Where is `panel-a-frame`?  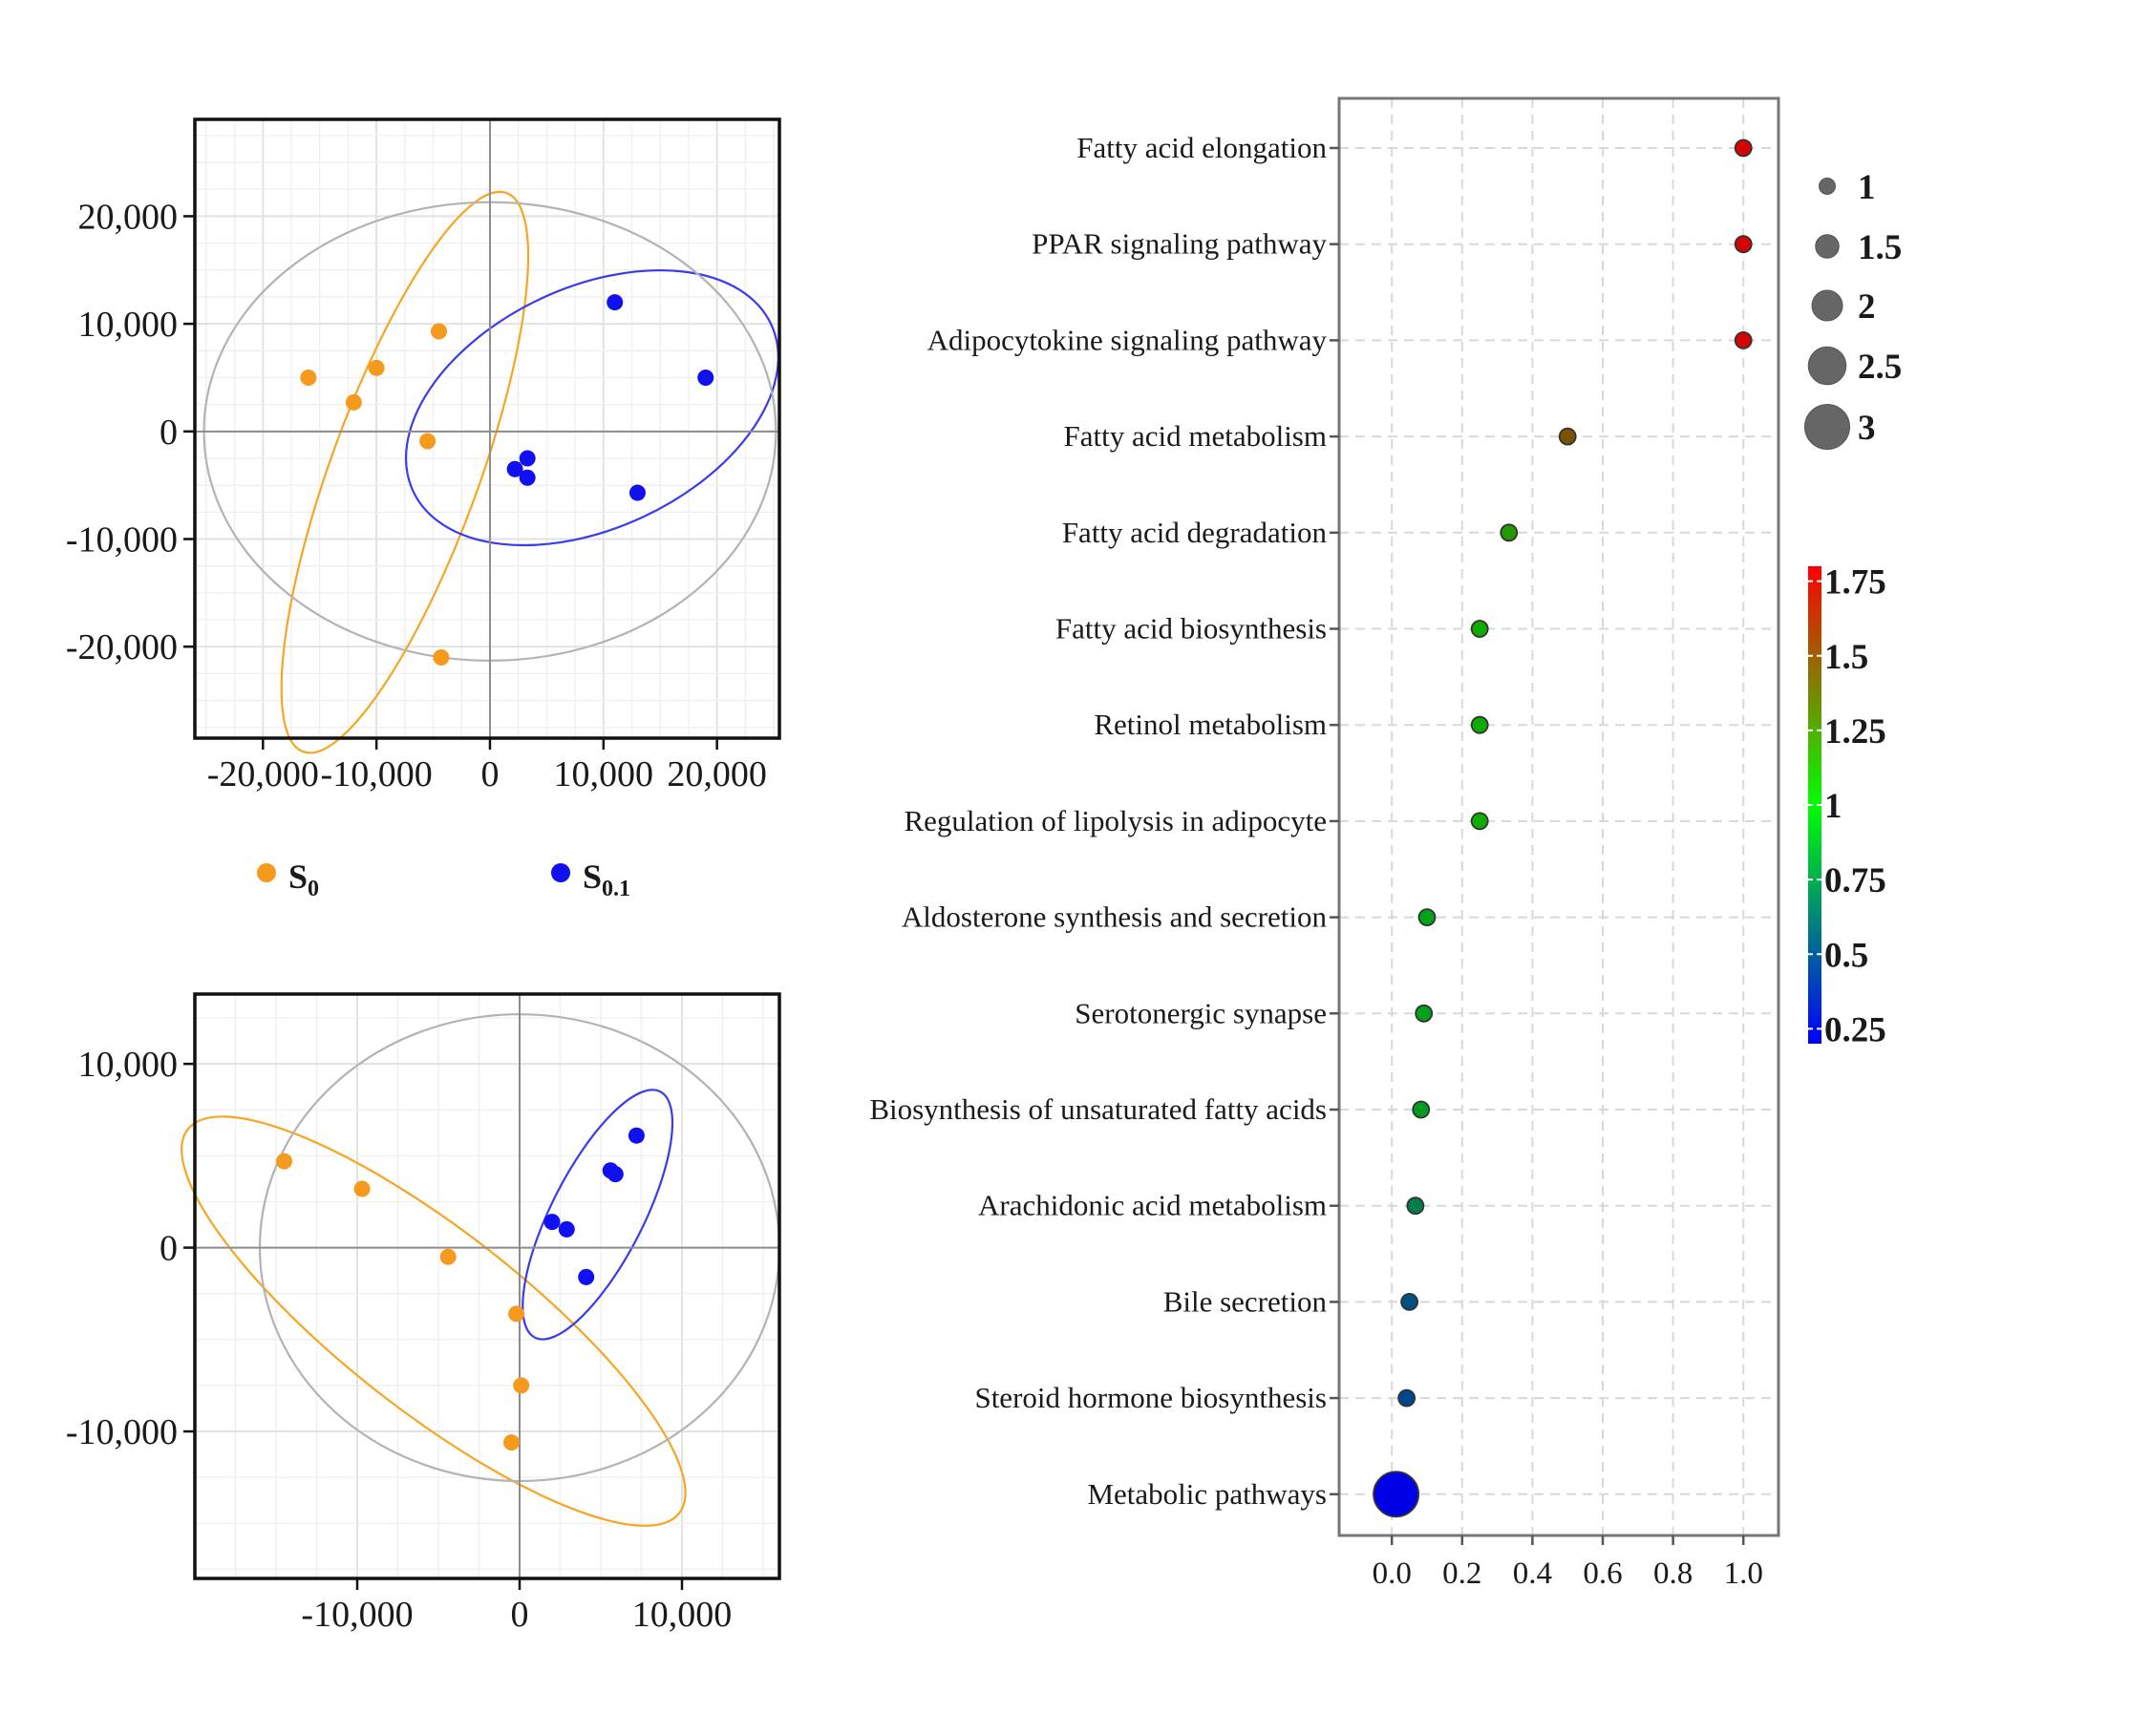
panel-a-frame is located at coordinates (487, 428).